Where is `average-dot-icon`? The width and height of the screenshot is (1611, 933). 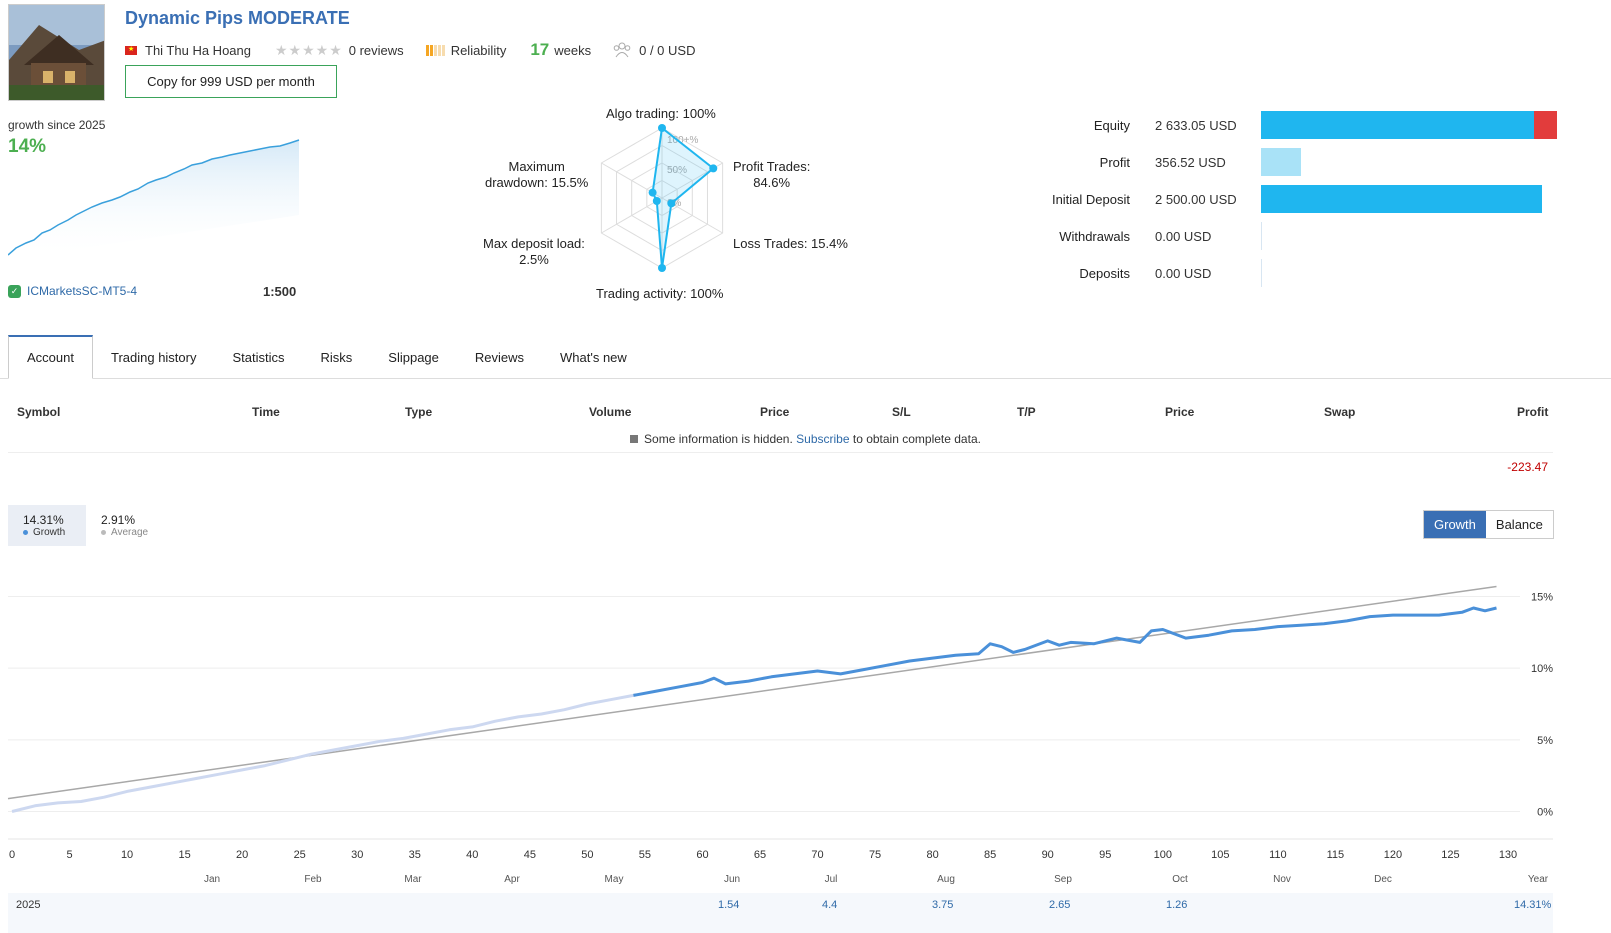
average-dot-icon is located at coordinates (103, 532).